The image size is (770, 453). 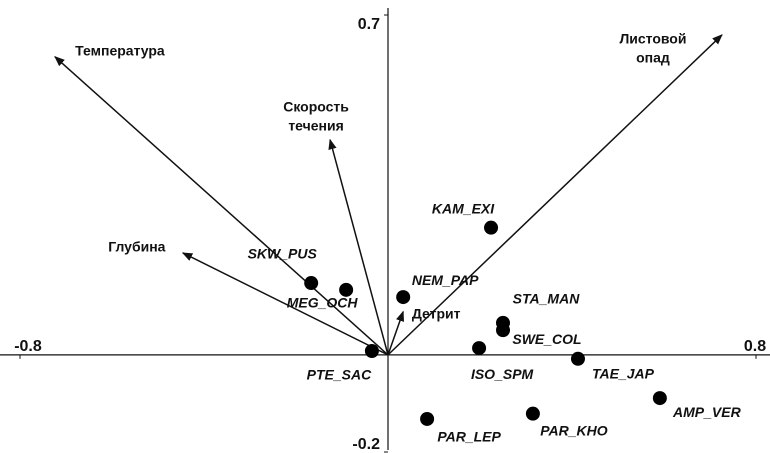 I want to click on site-label: STA_MAN, so click(x=547, y=299).